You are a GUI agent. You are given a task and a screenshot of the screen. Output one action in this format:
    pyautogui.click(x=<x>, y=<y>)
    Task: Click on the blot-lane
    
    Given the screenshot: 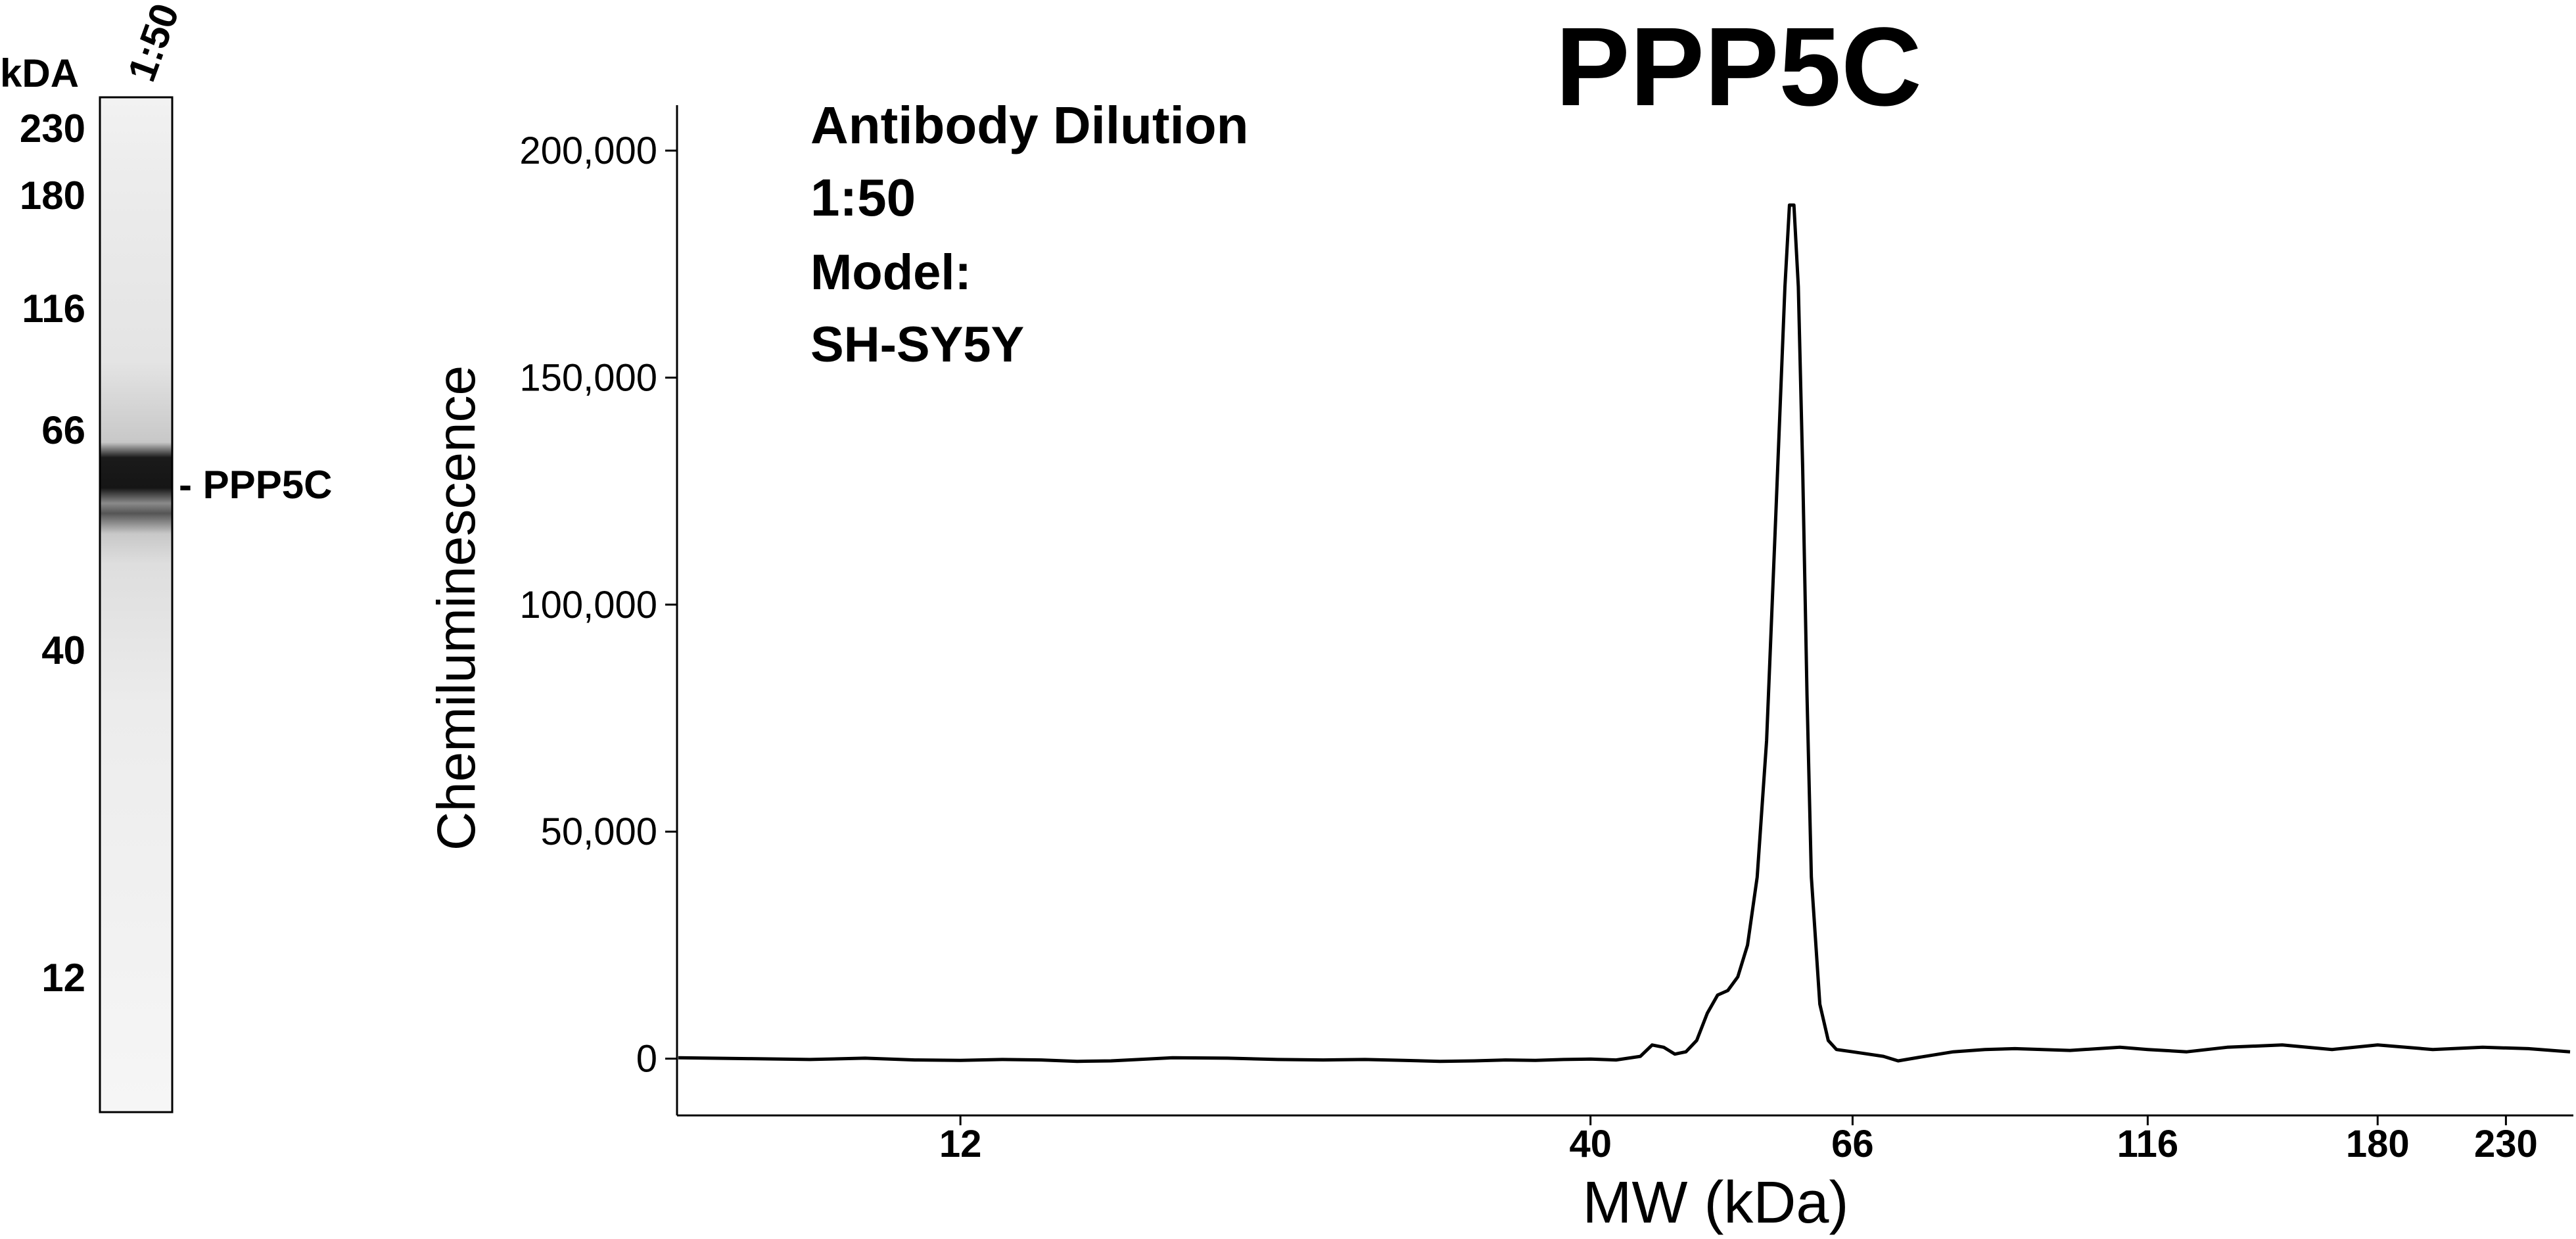 What is the action you would take?
    pyautogui.click(x=136, y=604)
    